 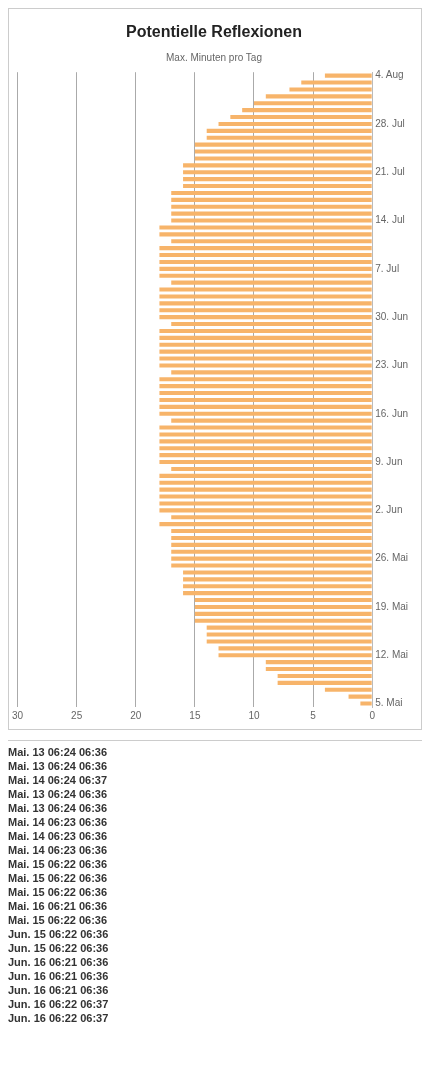 I want to click on text: Mai. 16 06:21 06:36, so click(x=58, y=906).